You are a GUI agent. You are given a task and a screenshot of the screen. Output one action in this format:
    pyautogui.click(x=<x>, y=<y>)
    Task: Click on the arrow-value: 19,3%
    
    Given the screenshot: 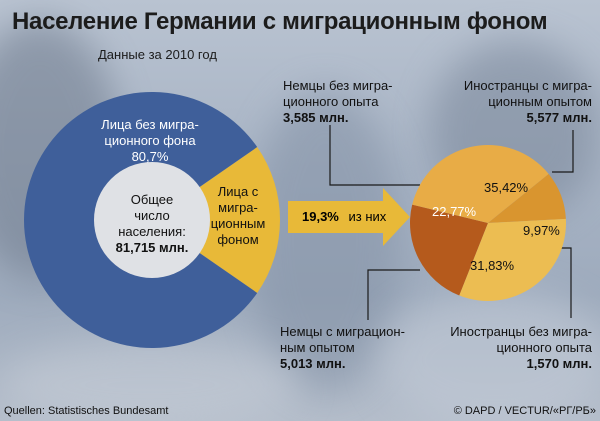 What is the action you would take?
    pyautogui.click(x=320, y=216)
    